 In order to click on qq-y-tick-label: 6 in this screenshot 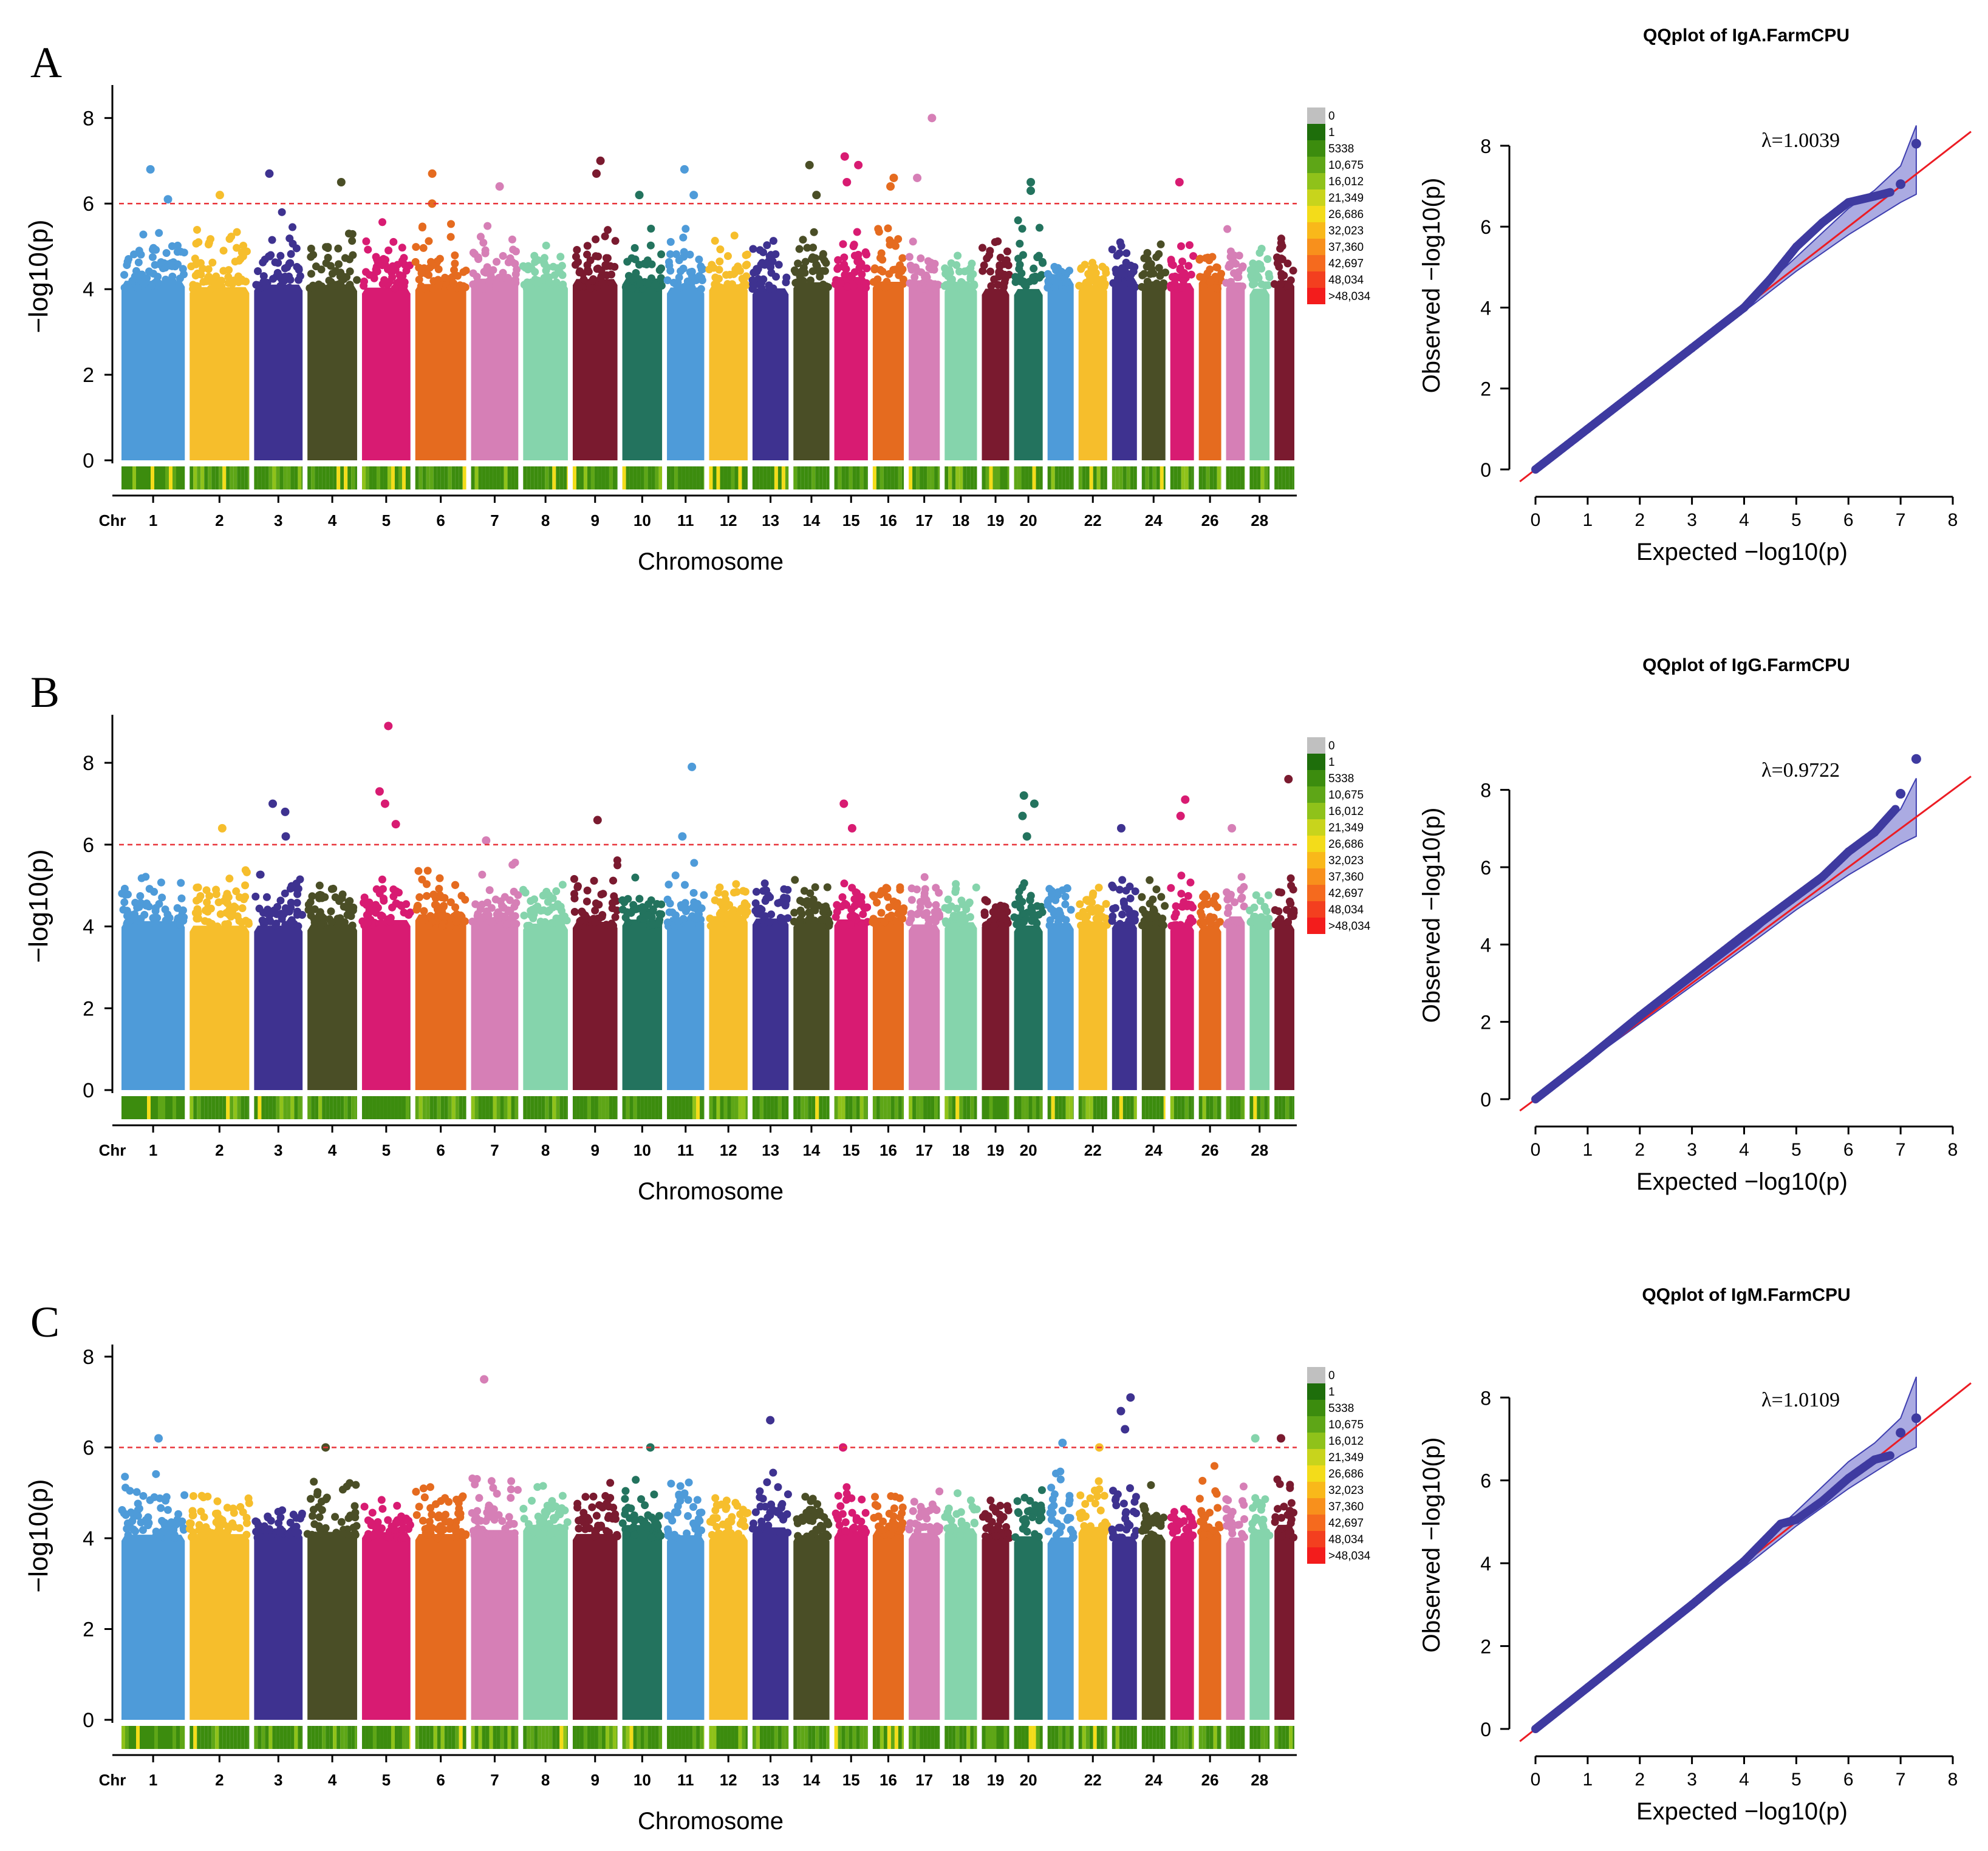, I will do `click(1485, 227)`.